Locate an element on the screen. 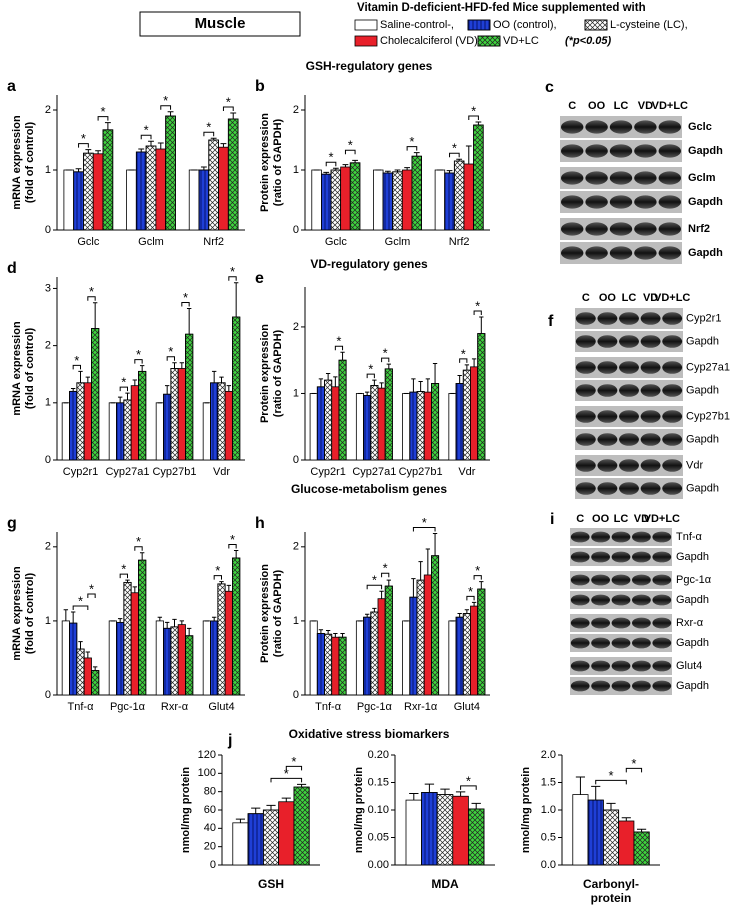  legend-label: VD+LC is located at coordinates (521, 41).